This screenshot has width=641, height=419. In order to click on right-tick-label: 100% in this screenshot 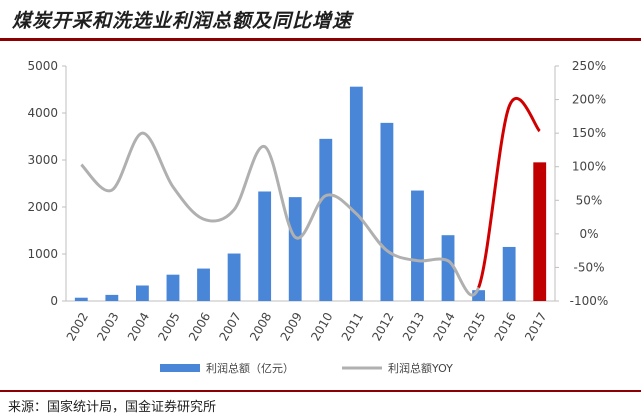, I will do `click(589, 167)`.